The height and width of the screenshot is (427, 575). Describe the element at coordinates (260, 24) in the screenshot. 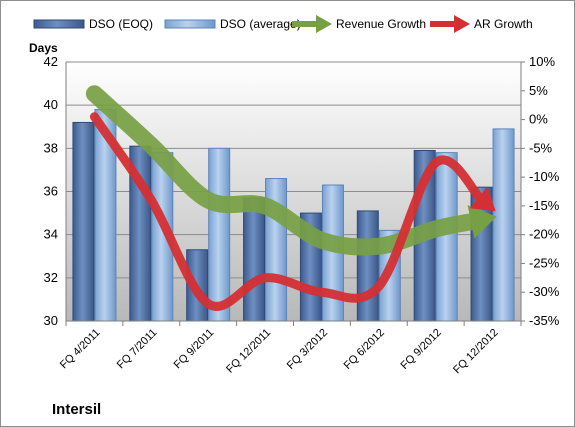

I see `legend-dso-average-label: DSO (average)` at that location.